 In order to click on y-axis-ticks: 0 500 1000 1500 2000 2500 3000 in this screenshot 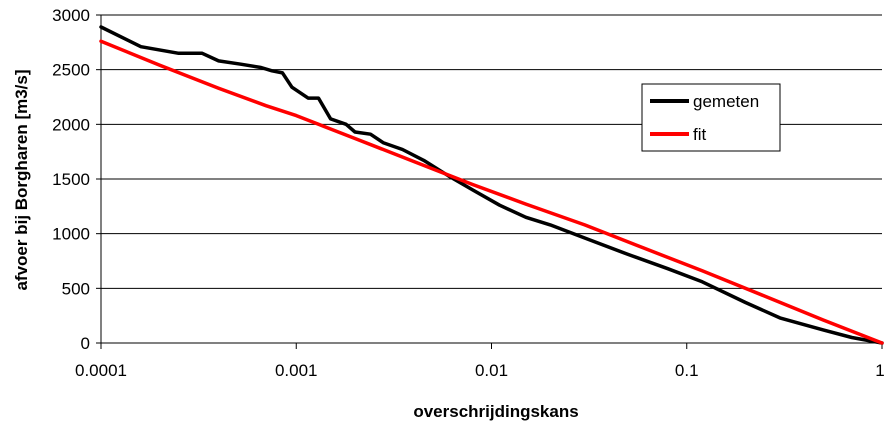, I will do `click(76, 179)`.